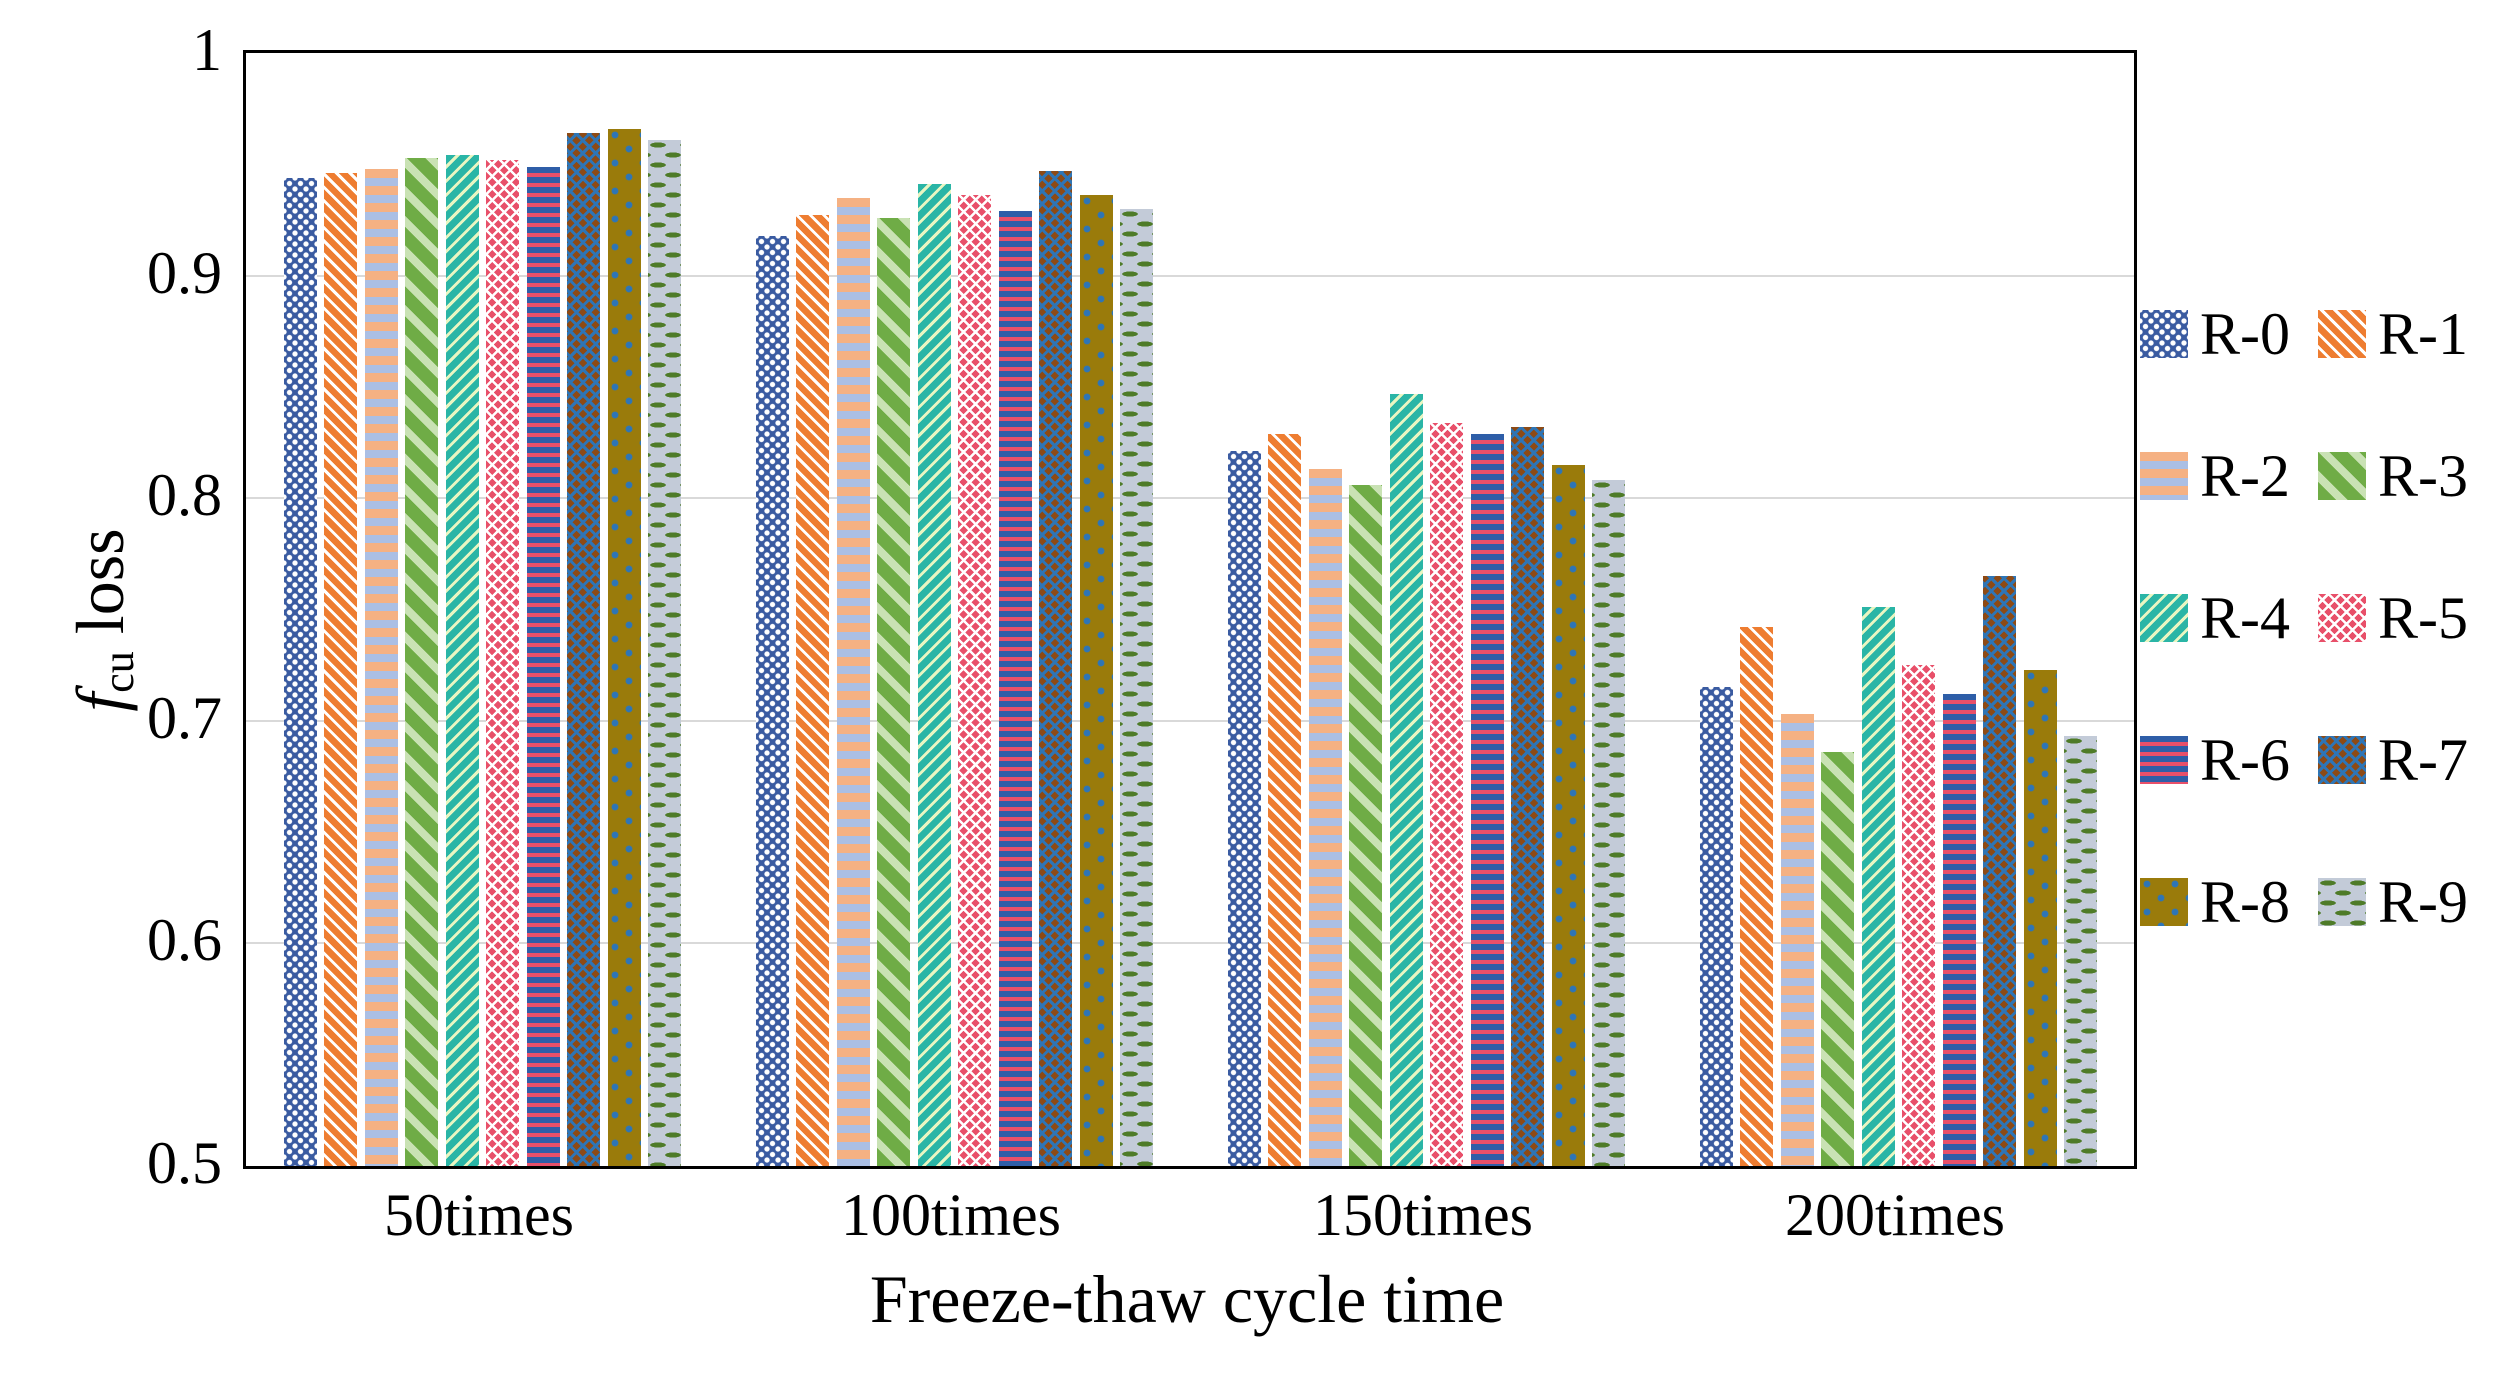 The height and width of the screenshot is (1392, 2508). What do you see at coordinates (1190, 275) in the screenshot?
I see `gridline-0.9` at bounding box center [1190, 275].